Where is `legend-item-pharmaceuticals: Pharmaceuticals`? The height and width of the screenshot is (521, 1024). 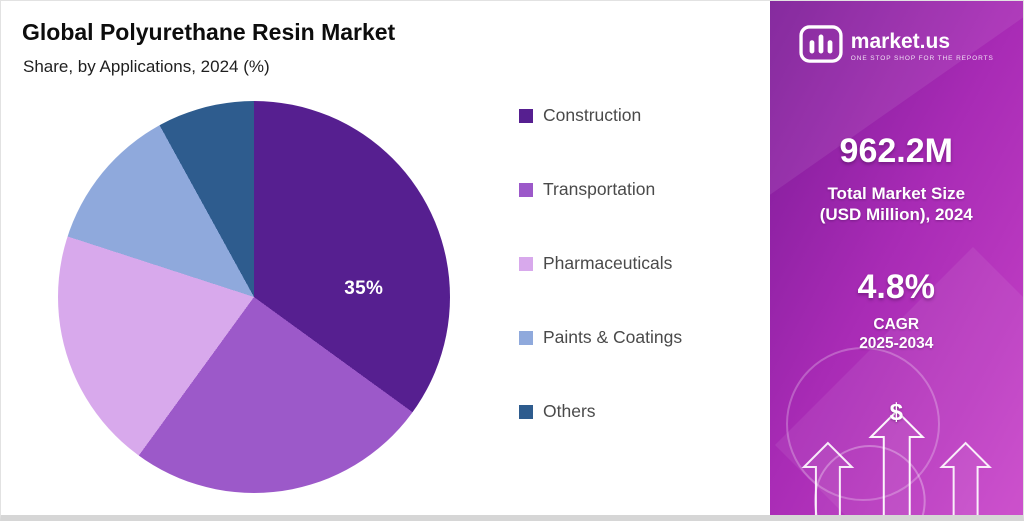
legend-item-pharmaceuticals: Pharmaceuticals is located at coordinates (600, 263).